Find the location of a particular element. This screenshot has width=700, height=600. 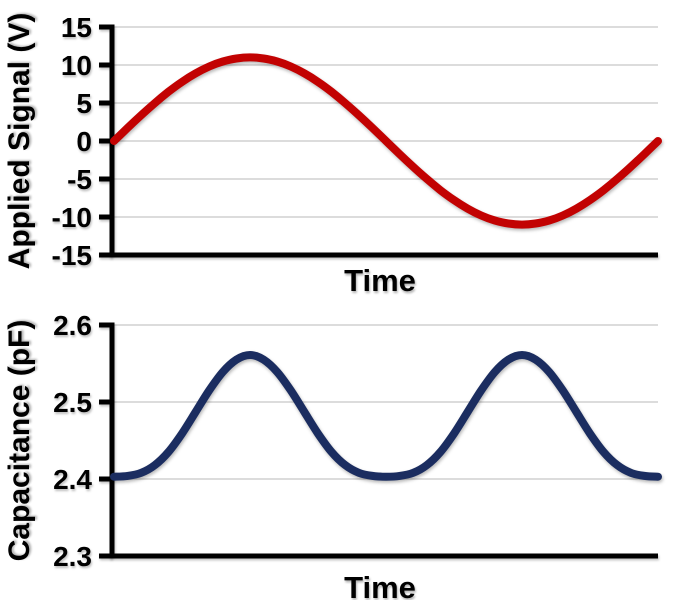

x-axis-title-time-top: Time is located at coordinates (380, 280).